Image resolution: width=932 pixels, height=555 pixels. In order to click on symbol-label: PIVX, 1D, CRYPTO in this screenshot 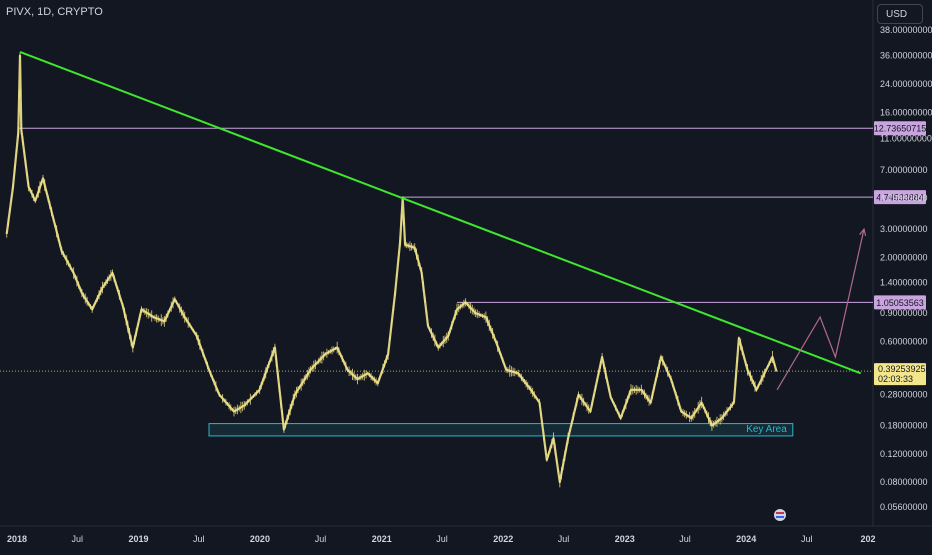, I will do `click(54, 12)`.